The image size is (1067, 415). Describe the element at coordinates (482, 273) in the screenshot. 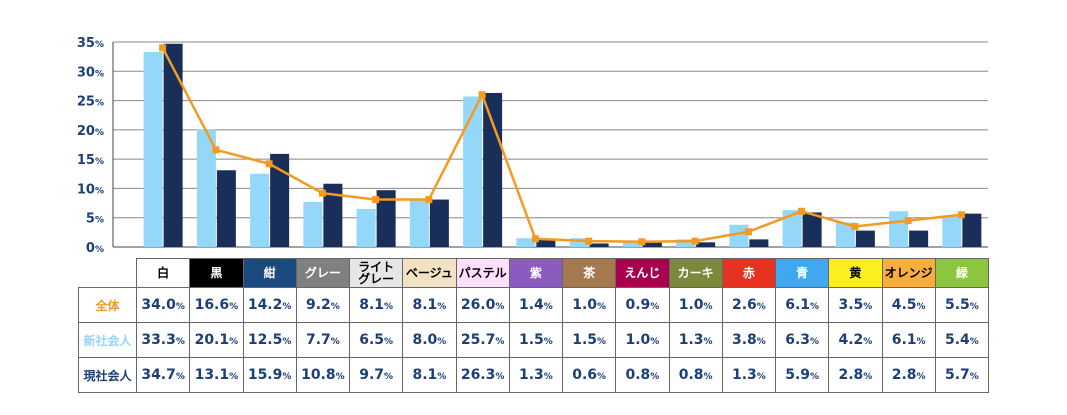

I see `category-header: パステル` at that location.